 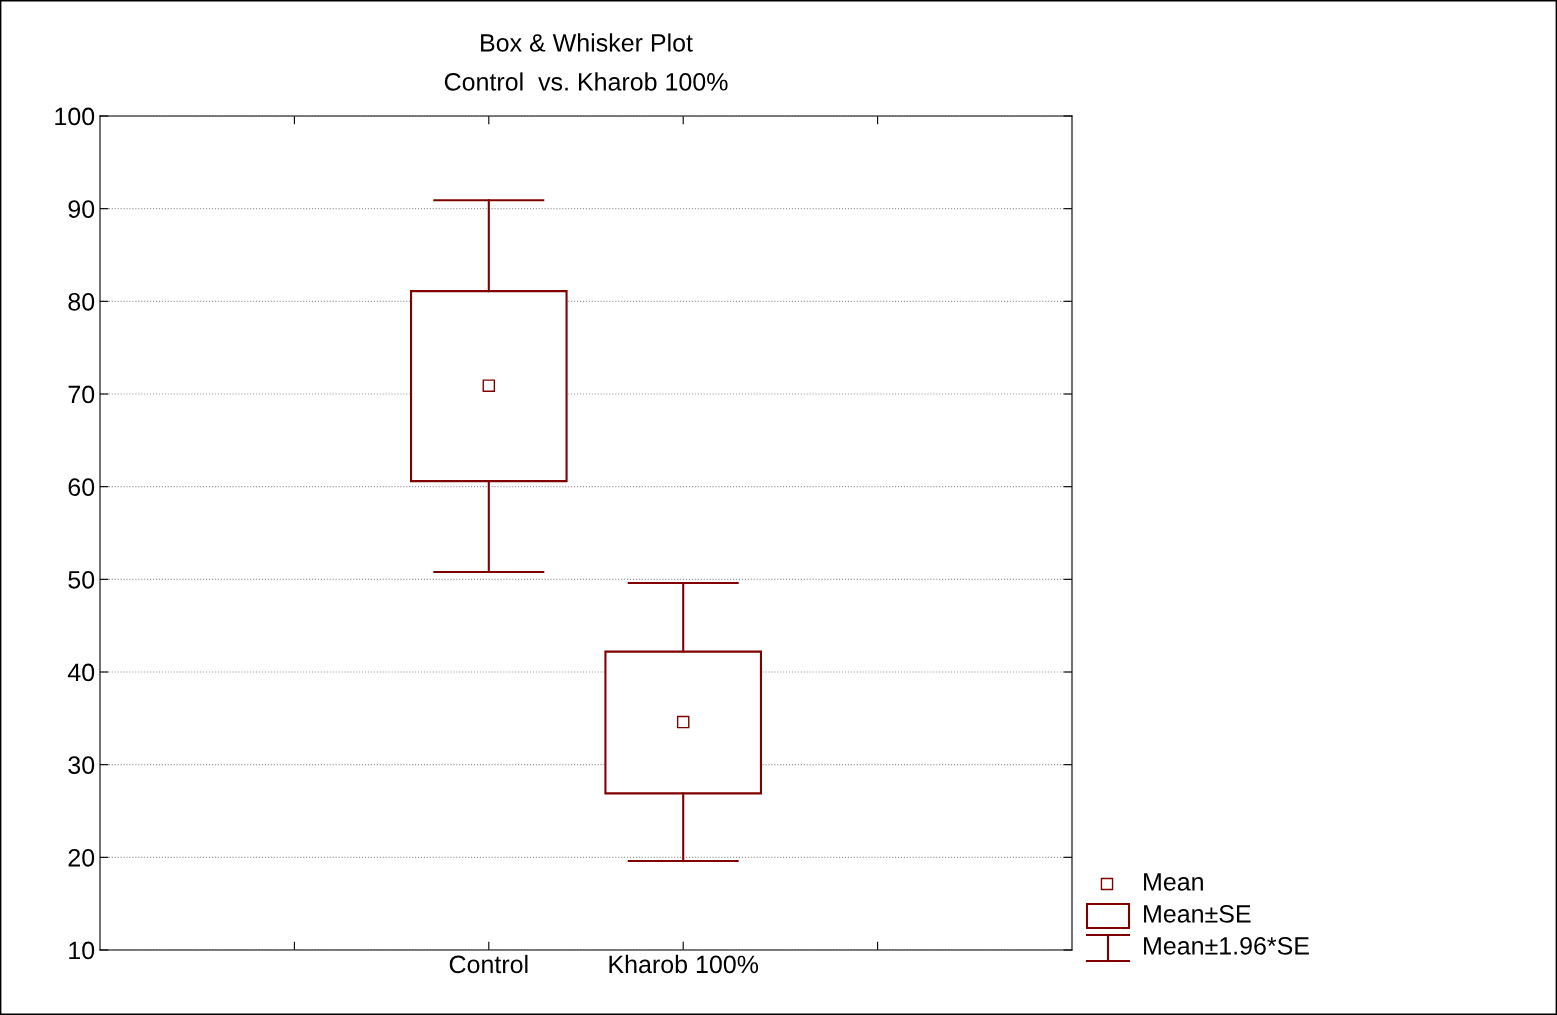 What do you see at coordinates (81, 857) in the screenshot?
I see `y-tick-label: 20` at bounding box center [81, 857].